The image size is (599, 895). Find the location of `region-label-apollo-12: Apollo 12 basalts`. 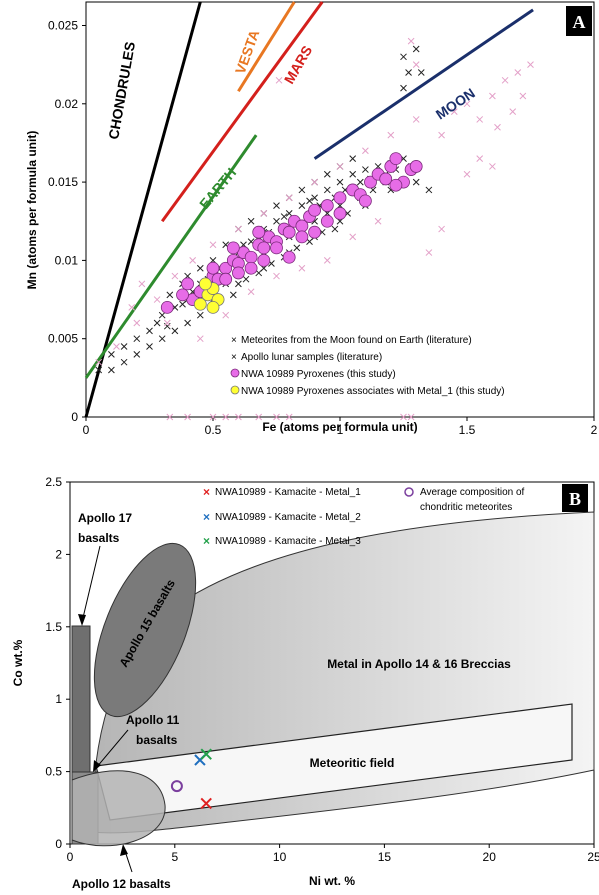

region-label-apollo-12: Apollo 12 basalts is located at coordinates (121, 884).